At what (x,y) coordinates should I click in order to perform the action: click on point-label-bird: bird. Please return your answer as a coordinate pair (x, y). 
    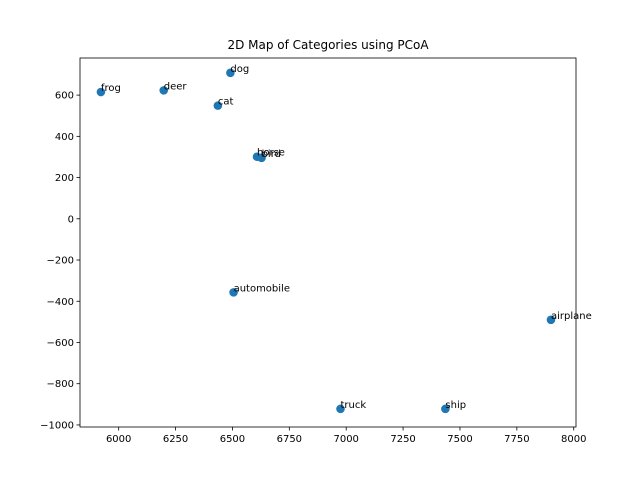
    Looking at the image, I should click on (271, 154).